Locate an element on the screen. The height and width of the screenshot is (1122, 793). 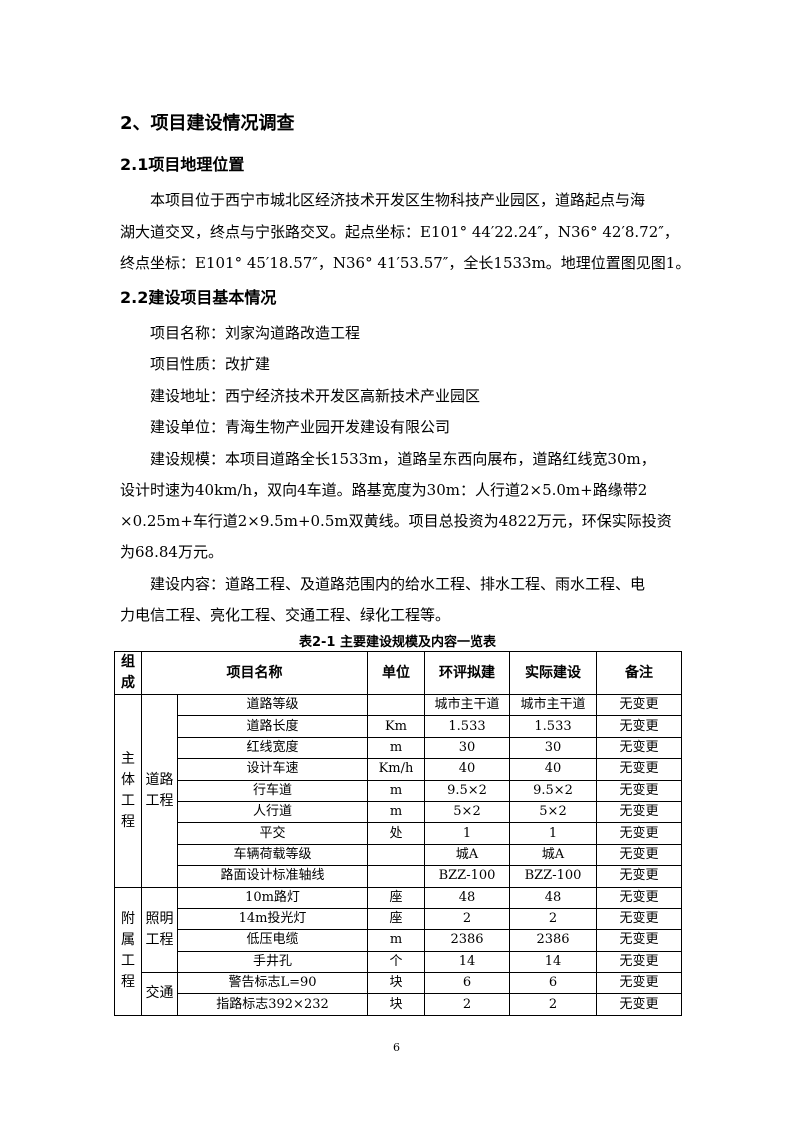
actual-cell: BZZ-100 is located at coordinates (553, 876).